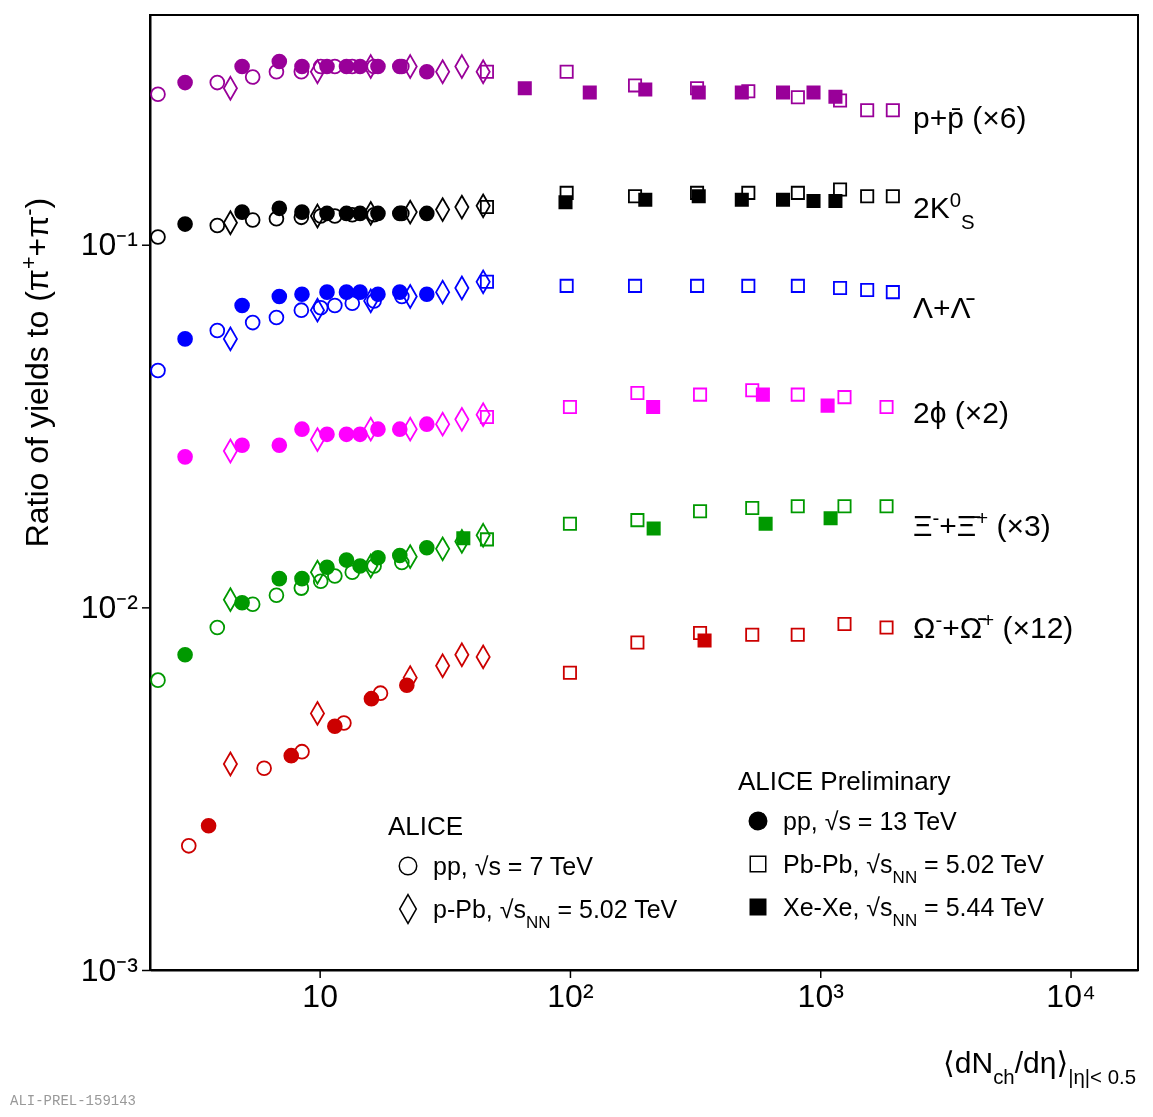  Describe the element at coordinates (821, 995) in the screenshot. I see `x-tick-label: 10³` at that location.